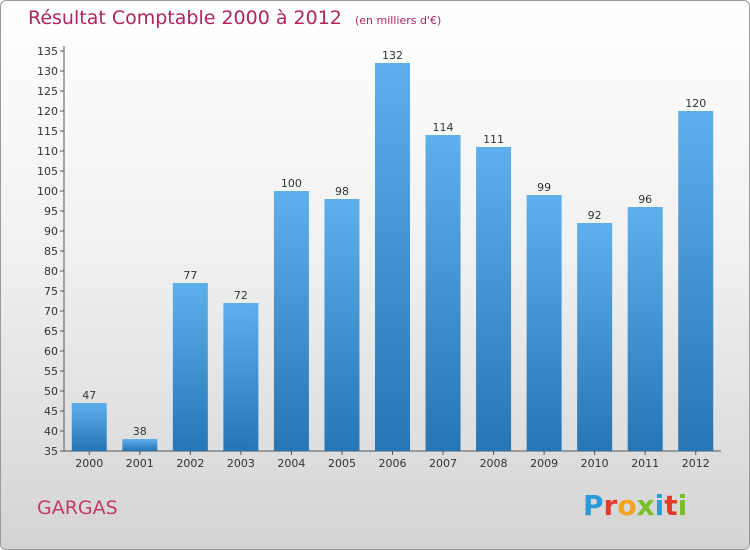  I want to click on y-tick-label: 110, so click(47, 151).